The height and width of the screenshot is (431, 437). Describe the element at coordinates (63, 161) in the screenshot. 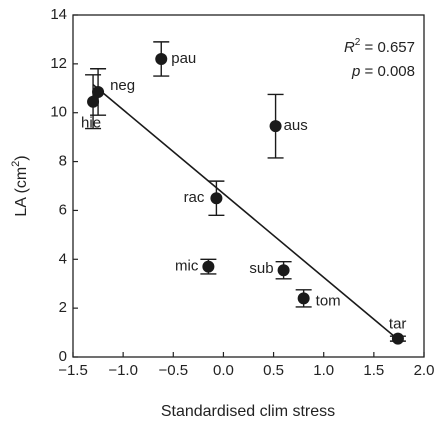

I see `y-tick-label: 8` at that location.